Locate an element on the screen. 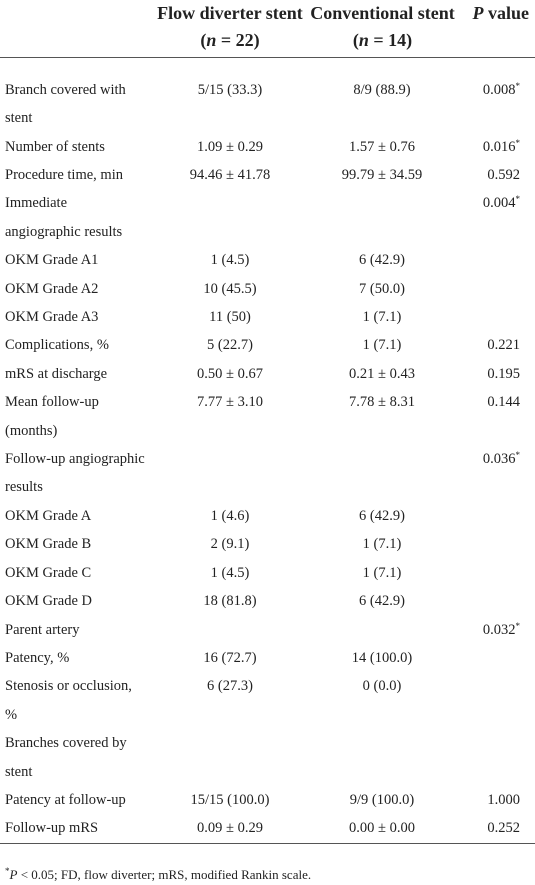 This screenshot has width=535, height=885. table-row: OKM Grade D 18 (81.8) 6 (42.9) is located at coordinates (267, 601).